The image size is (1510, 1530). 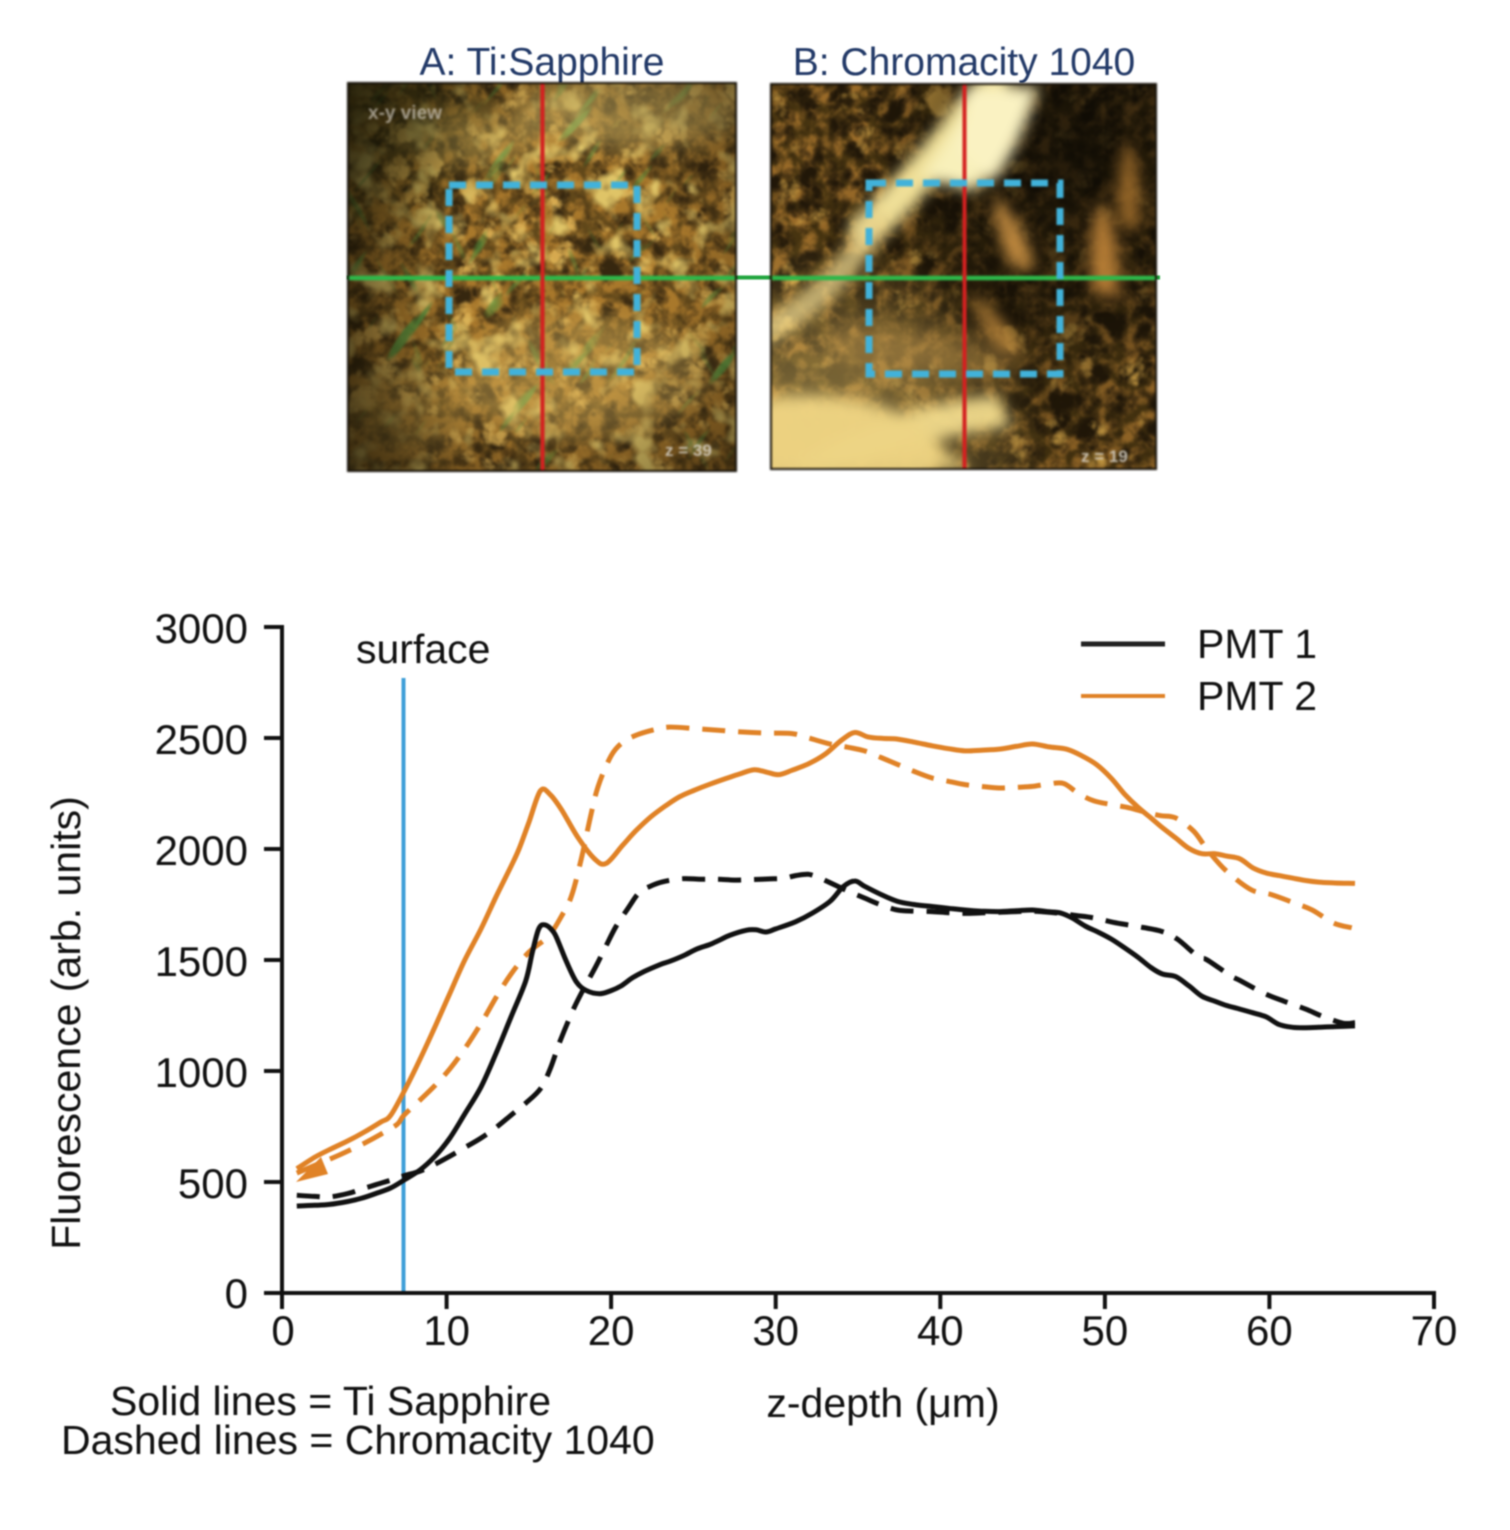 What do you see at coordinates (1257, 696) in the screenshot?
I see `svg-text: PMT 2` at bounding box center [1257, 696].